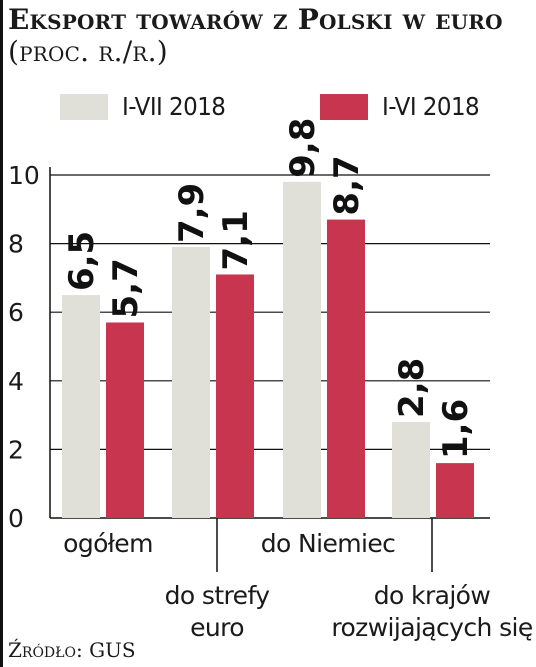 The width and height of the screenshot is (536, 667). Describe the element at coordinates (192, 213) in the screenshot. I see `data-label-series-1-cat-2: 7,9` at that location.